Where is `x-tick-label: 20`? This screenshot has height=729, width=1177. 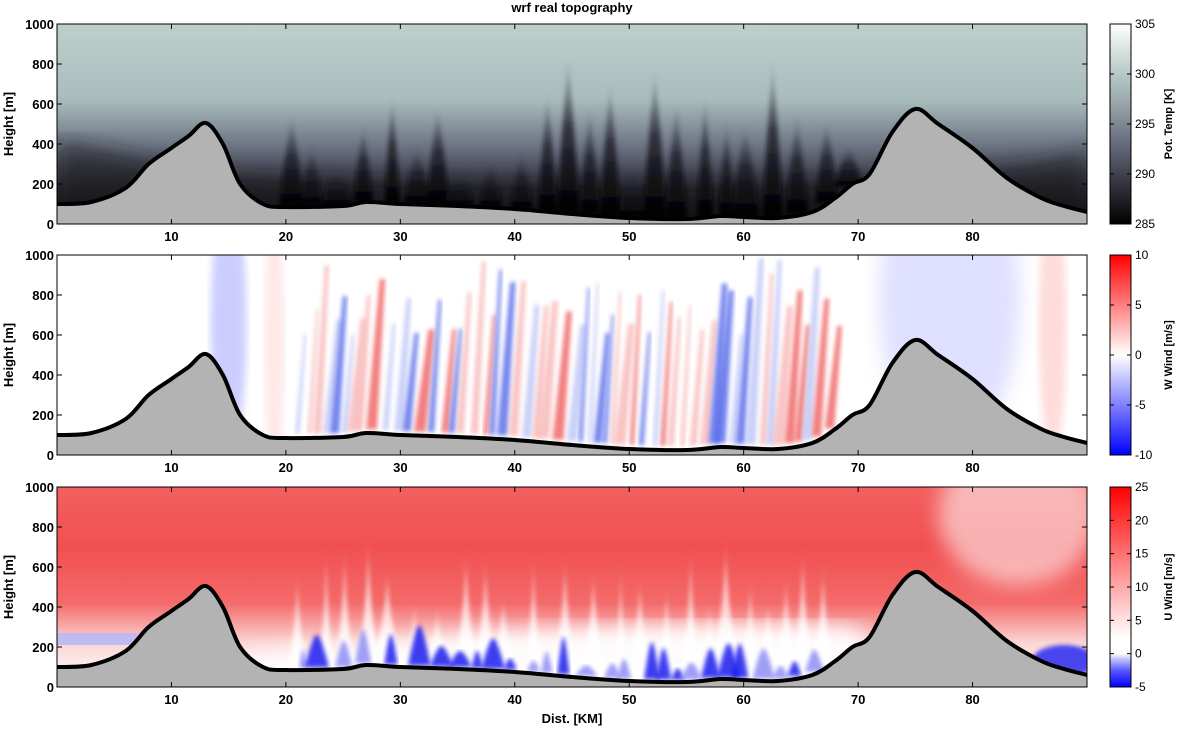
x-tick-label: 20 is located at coordinates (286, 699).